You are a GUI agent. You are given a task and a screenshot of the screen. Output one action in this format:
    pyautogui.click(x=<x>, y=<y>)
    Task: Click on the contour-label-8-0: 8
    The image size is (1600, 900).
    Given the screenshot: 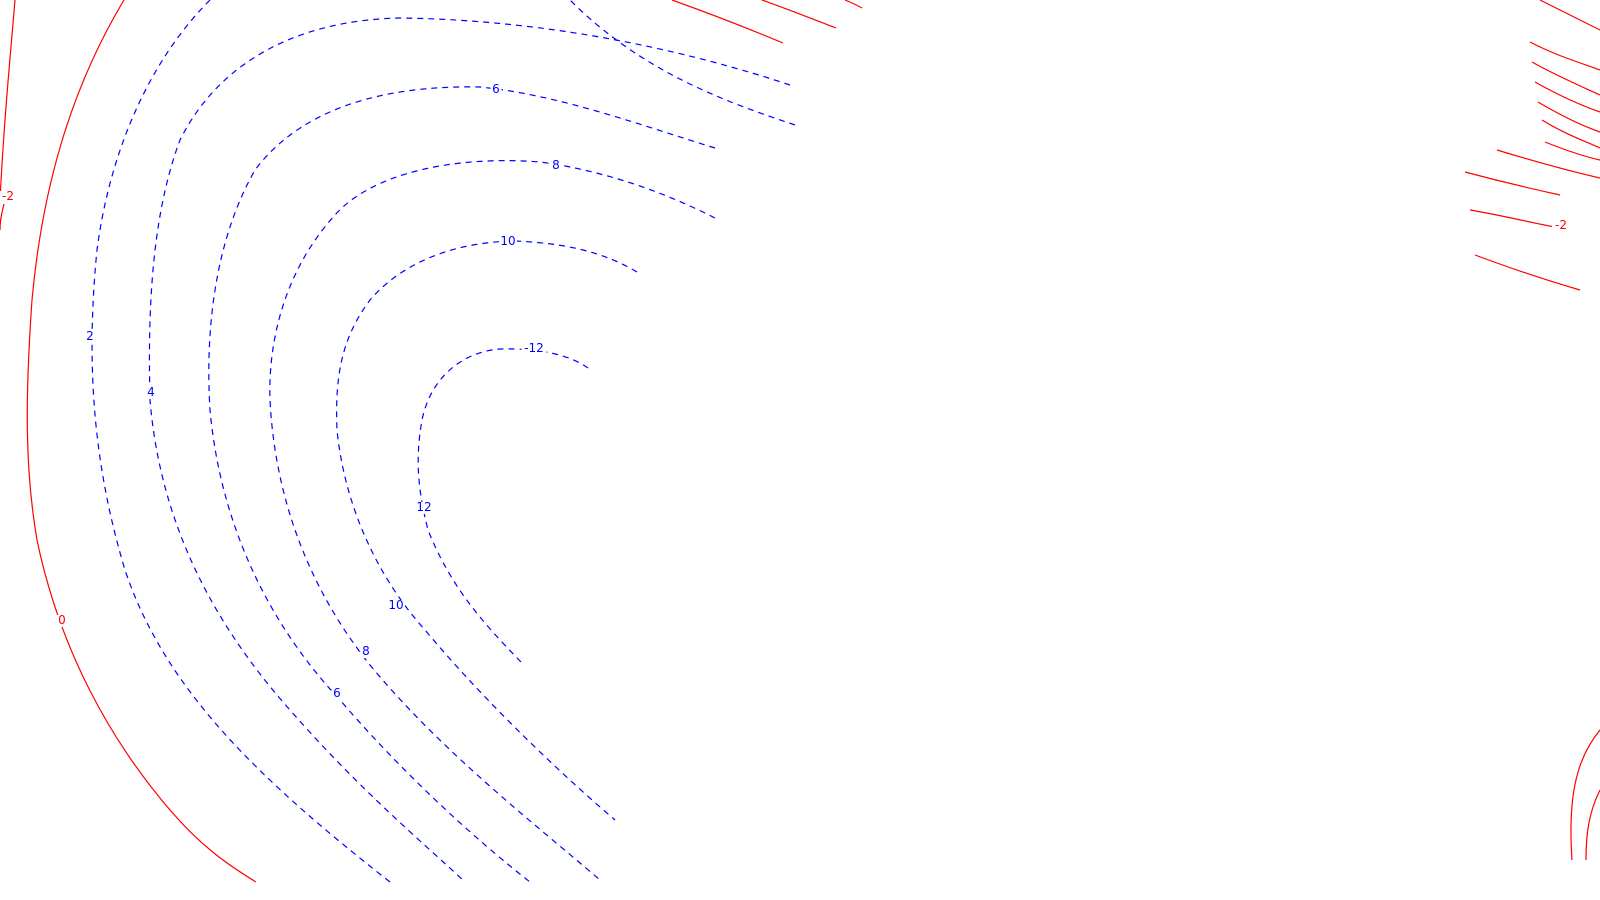 What is the action you would take?
    pyautogui.click(x=556, y=165)
    